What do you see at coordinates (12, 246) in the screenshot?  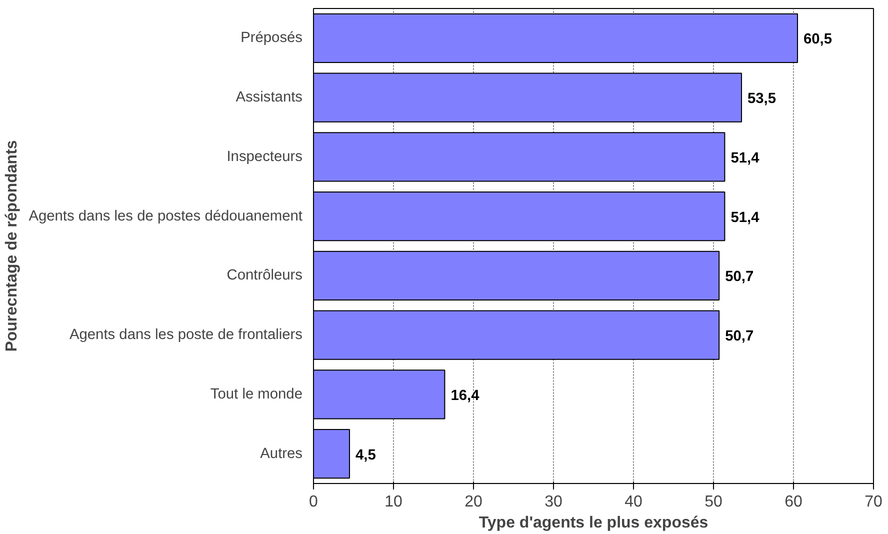 I see `y-axis-title: Pourecntage de répondants` at bounding box center [12, 246].